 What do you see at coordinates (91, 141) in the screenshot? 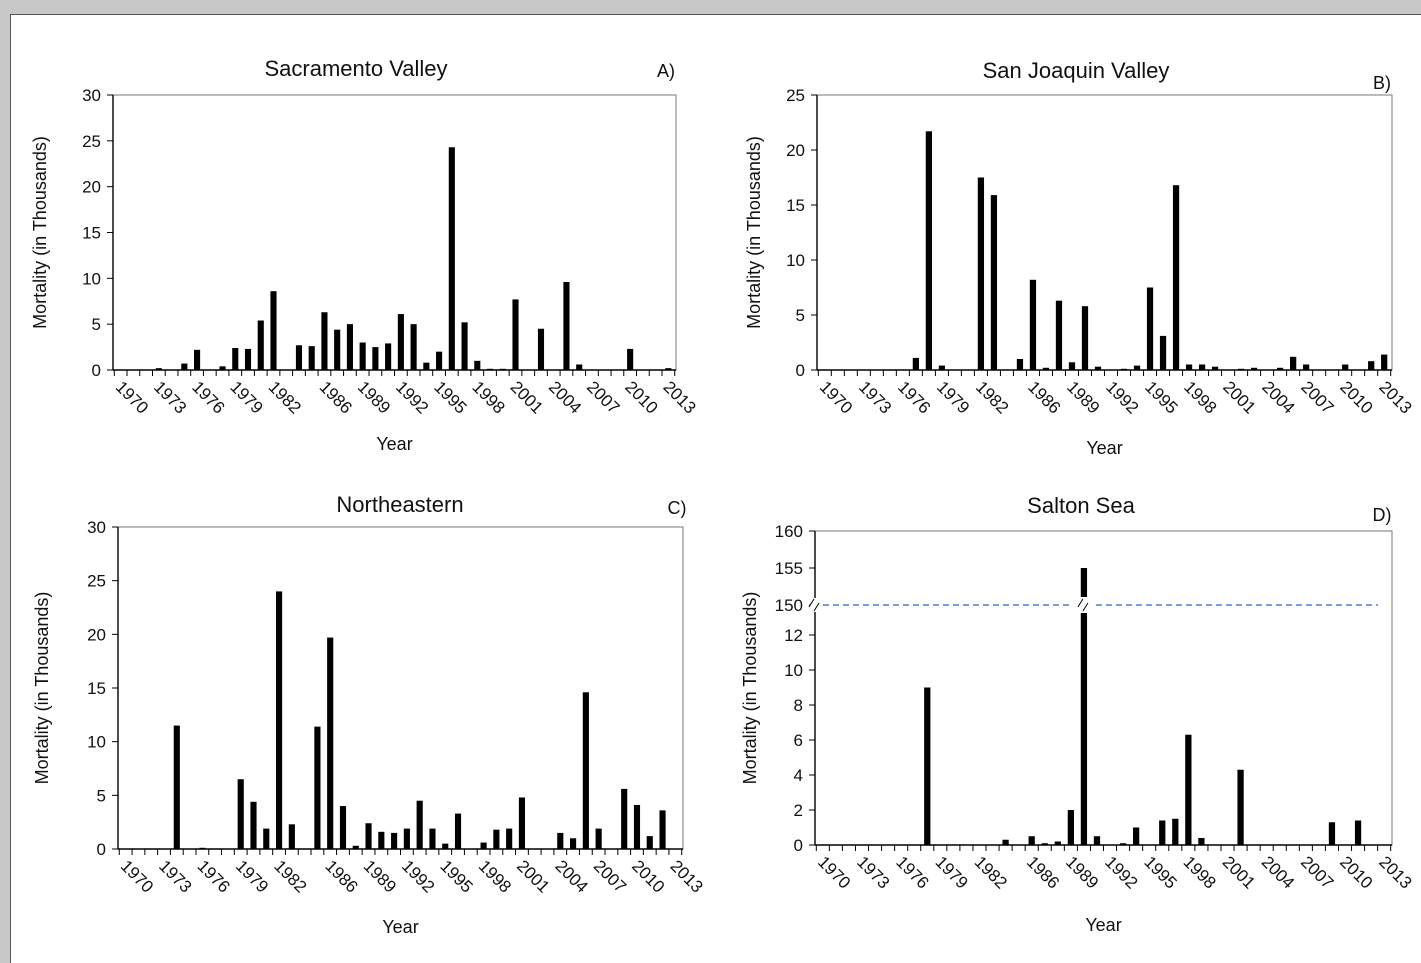
I see `y-tick-label: 25` at bounding box center [91, 141].